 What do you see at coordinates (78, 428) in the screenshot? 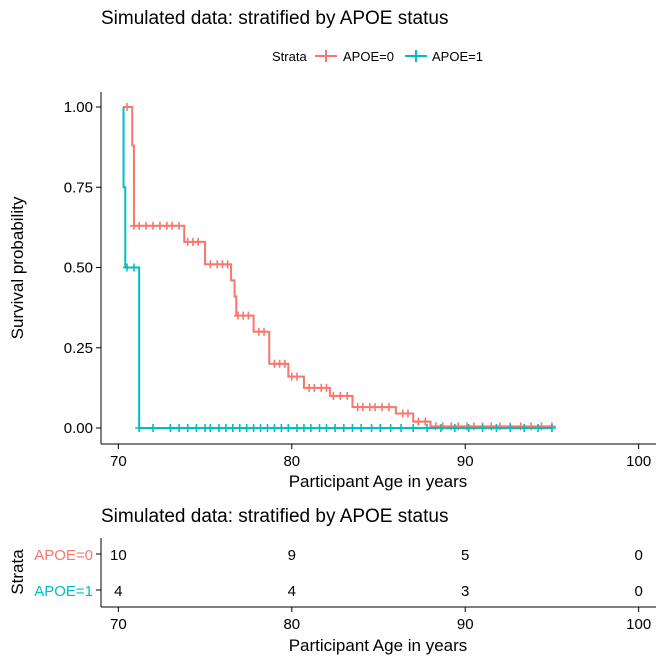
I see `y-tick-label: 0.00` at bounding box center [78, 428].